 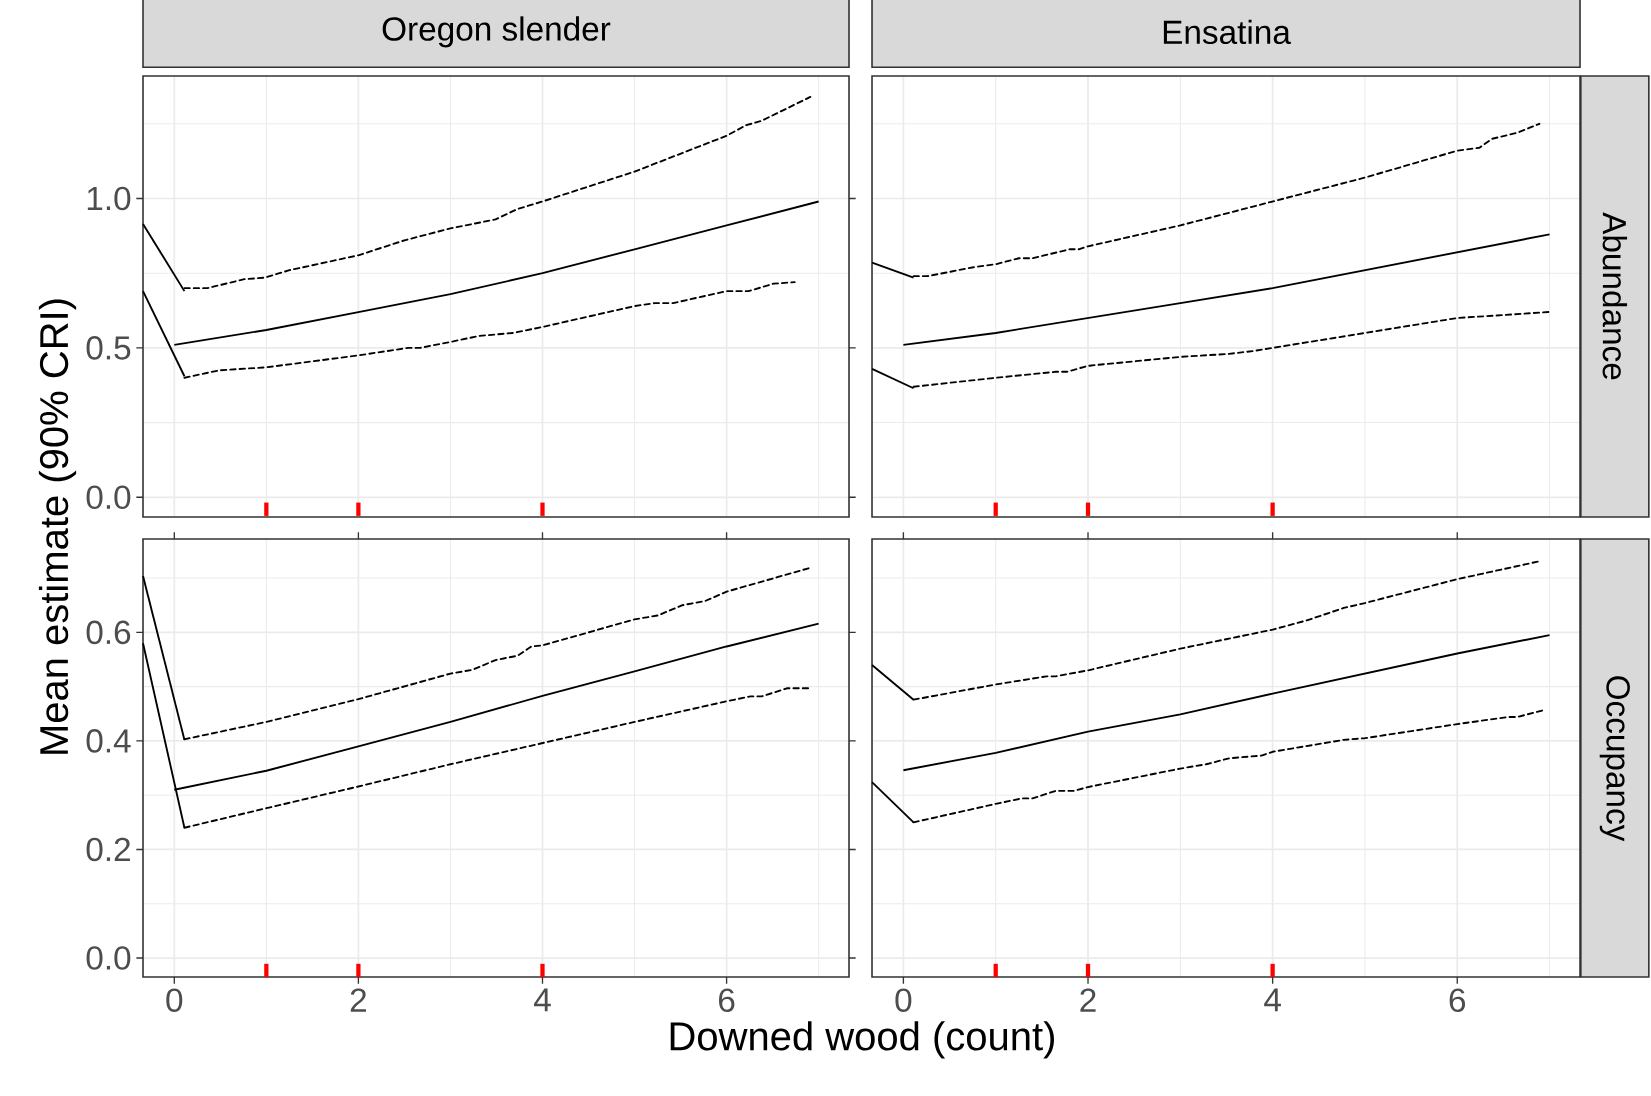 I want to click on x-axis-title: Downed wood (count), so click(x=862, y=1040).